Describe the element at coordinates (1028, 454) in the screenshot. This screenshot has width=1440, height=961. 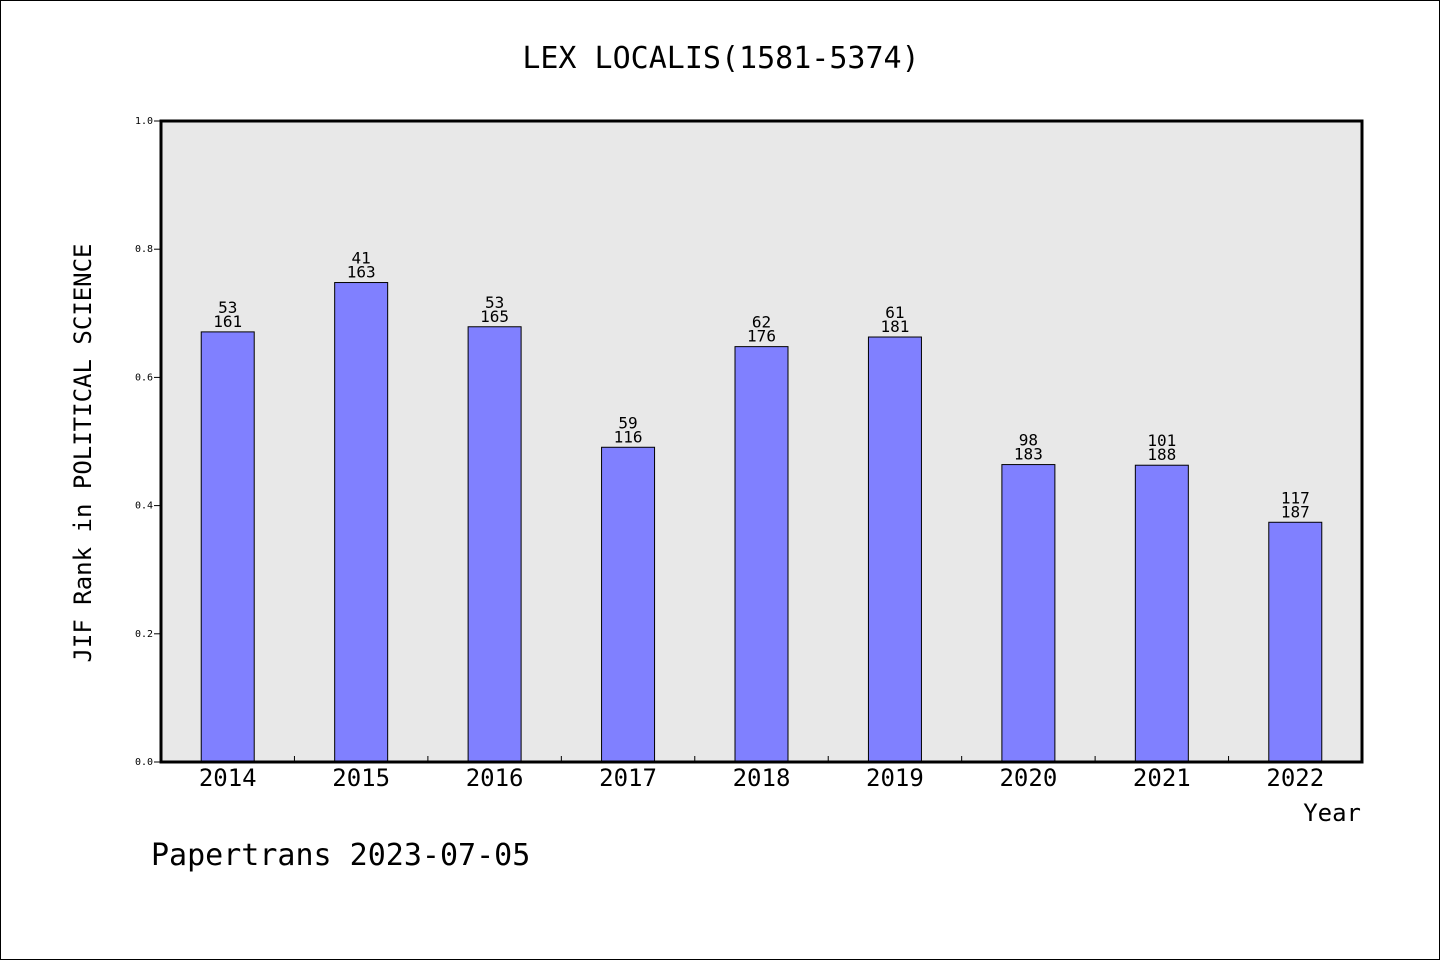
I see `bar-total-label: 183` at that location.